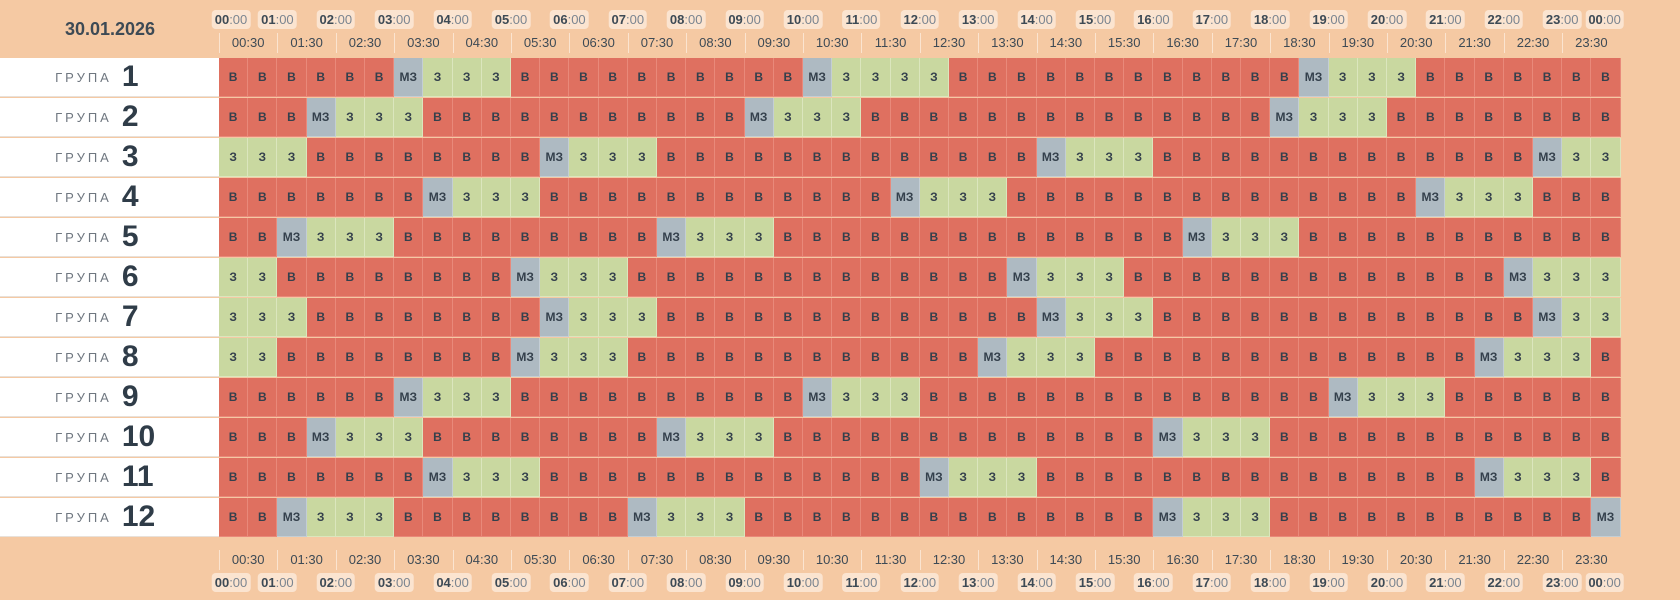 This screenshot has width=1680, height=600. What do you see at coordinates (569, 582) in the screenshot?
I see `hour-label: 06:00` at bounding box center [569, 582].